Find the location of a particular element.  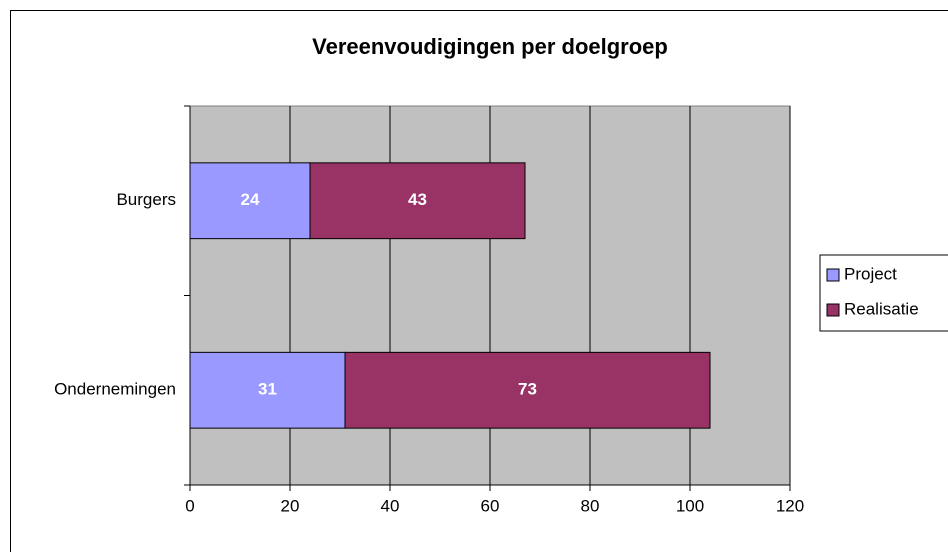

data-label: 73 is located at coordinates (527, 389).